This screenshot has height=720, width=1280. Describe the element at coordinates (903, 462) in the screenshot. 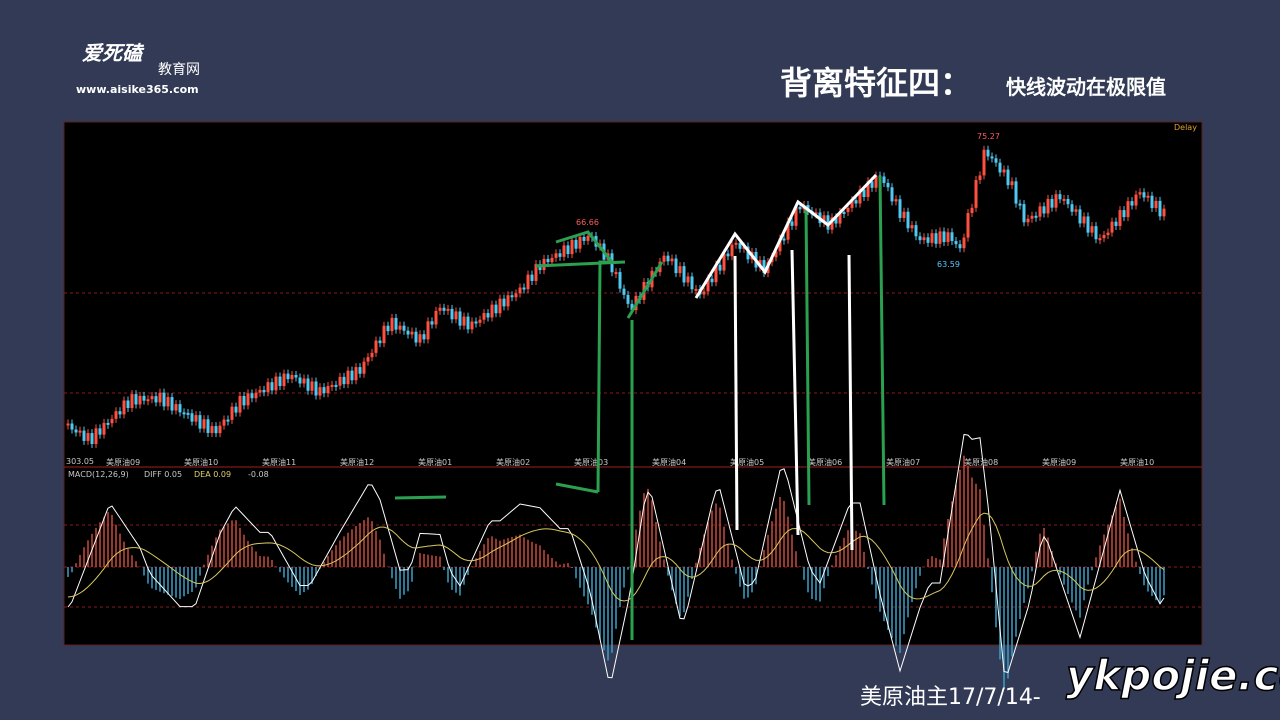

I see `x-label: 美原油07` at that location.